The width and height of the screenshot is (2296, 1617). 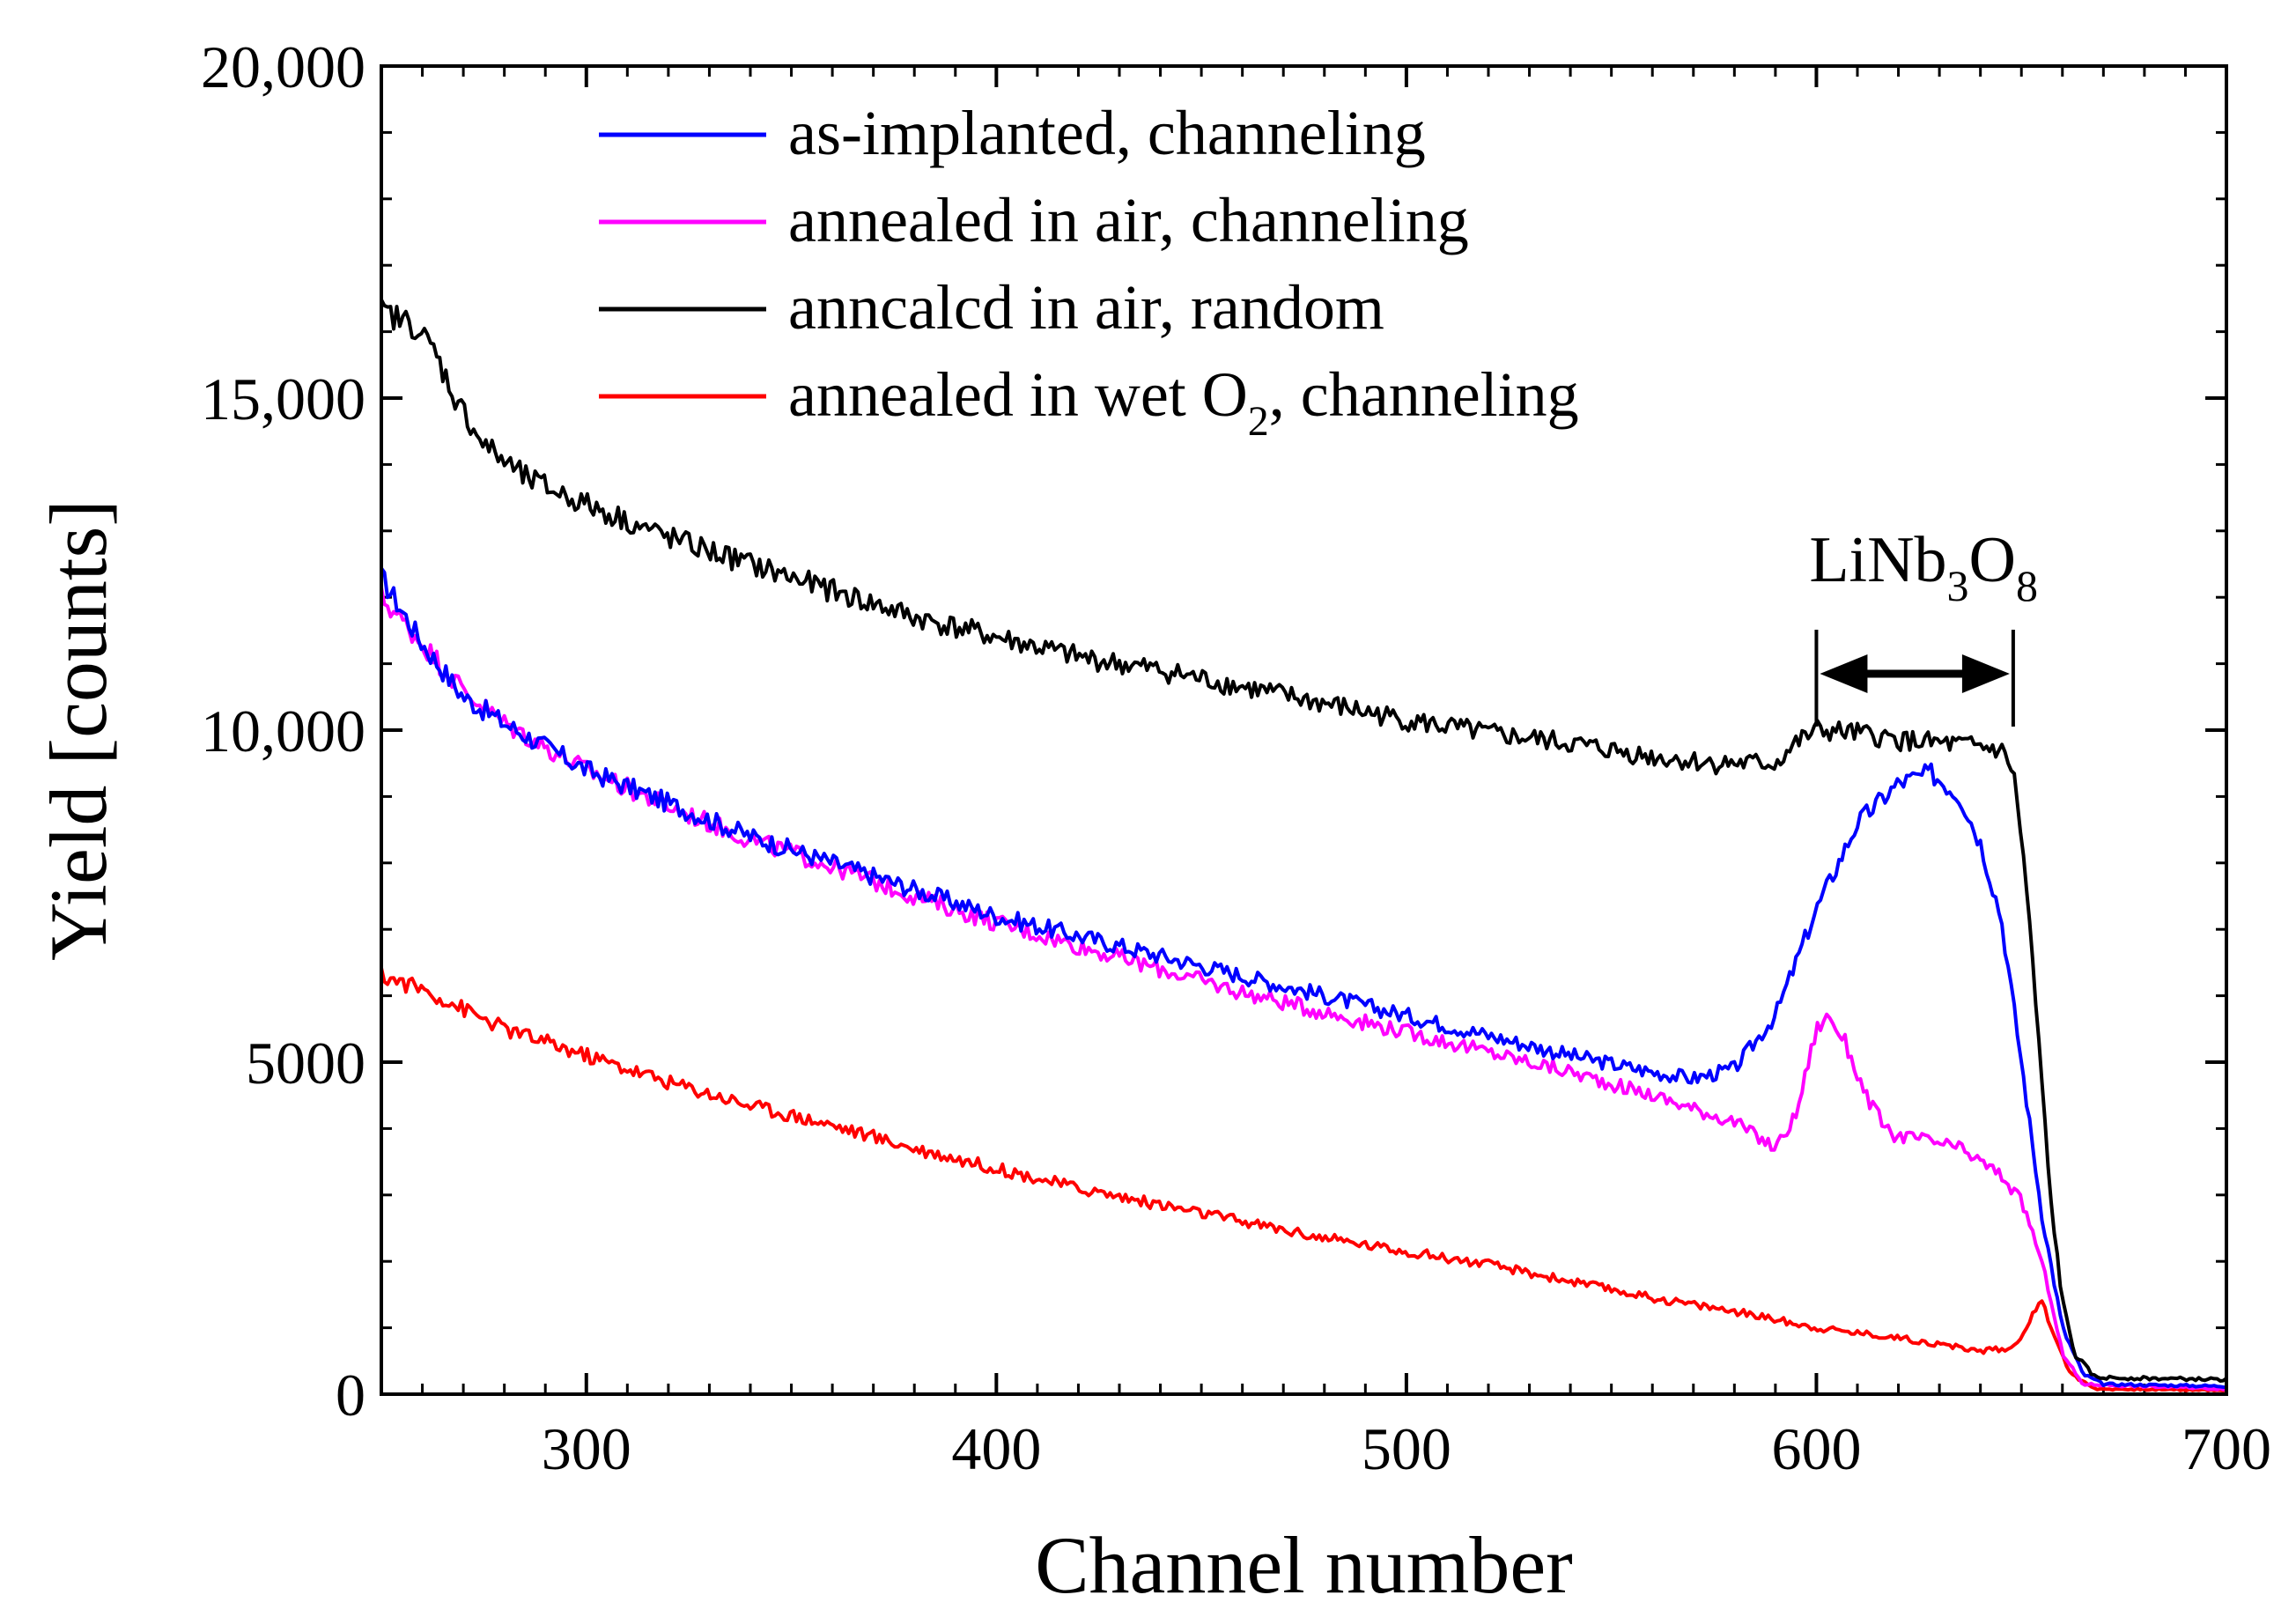 I want to click on y-tick-label: 15,000, so click(x=283, y=398).